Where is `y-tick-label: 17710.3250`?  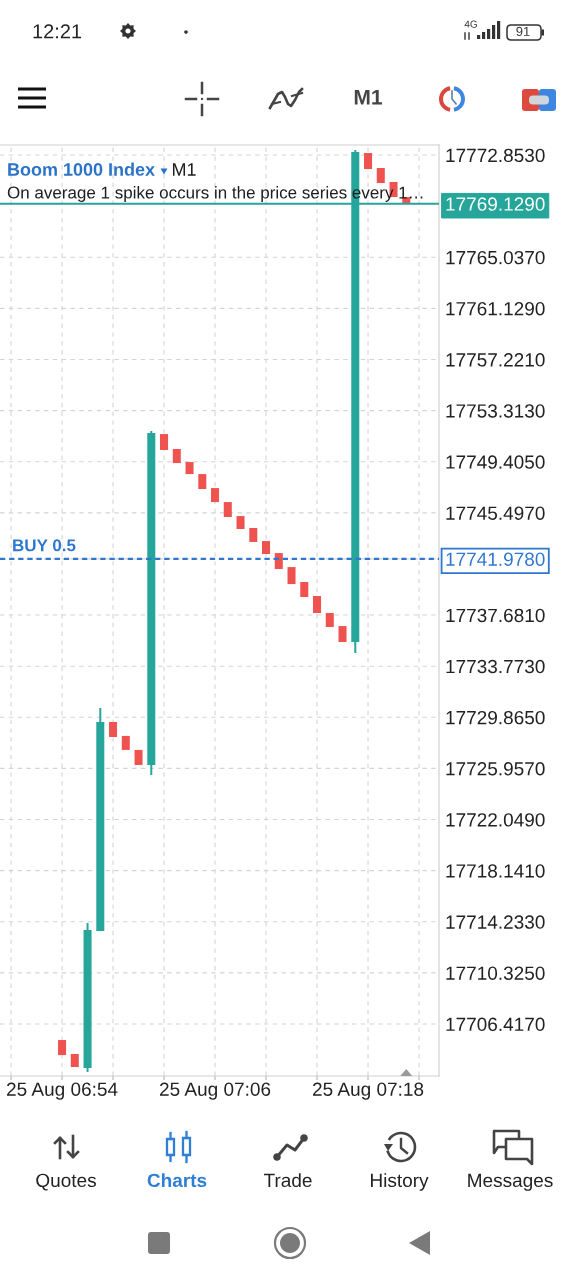
y-tick-label: 17710.3250 is located at coordinates (495, 973).